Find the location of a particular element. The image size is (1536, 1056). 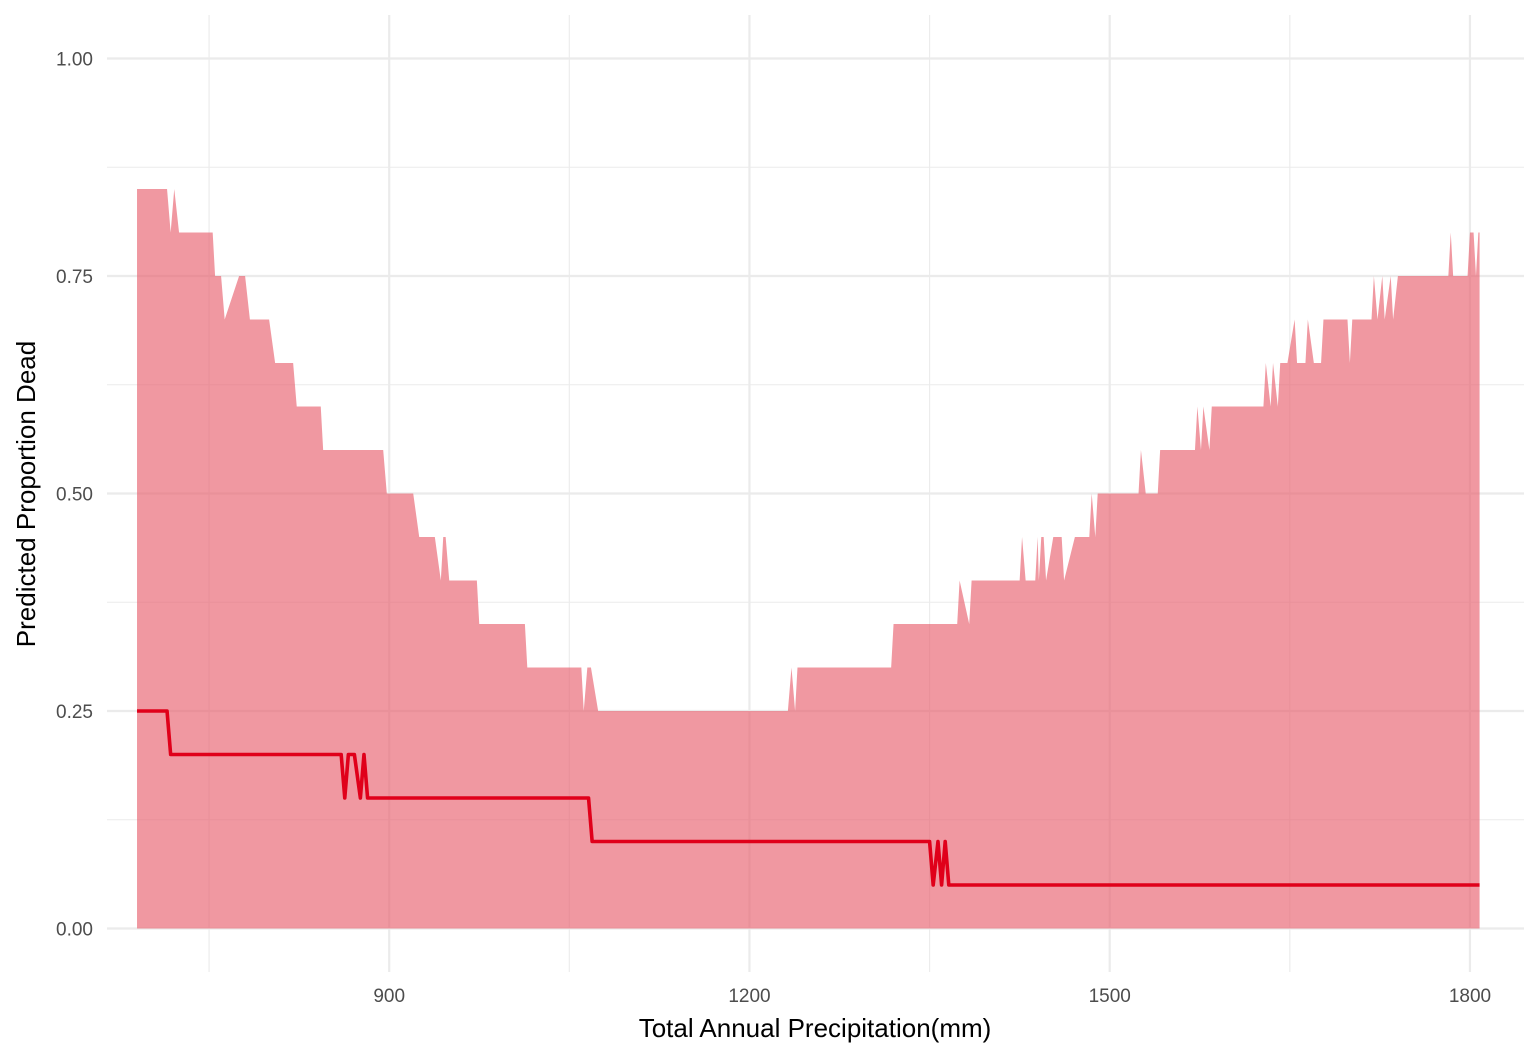

x-axis-title: Total Annual Precipitation(mm) is located at coordinates (815, 1028).